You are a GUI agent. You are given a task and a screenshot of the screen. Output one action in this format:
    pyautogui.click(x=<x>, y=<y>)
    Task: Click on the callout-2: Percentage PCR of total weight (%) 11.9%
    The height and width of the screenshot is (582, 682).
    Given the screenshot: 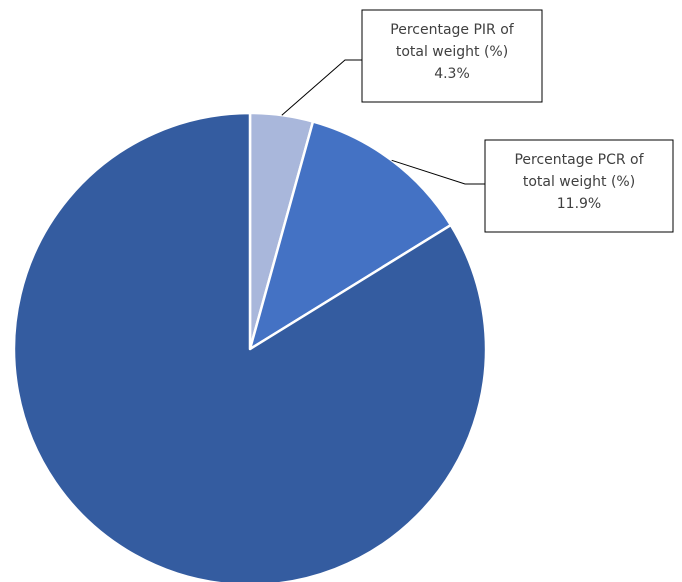 What is the action you would take?
    pyautogui.click(x=532, y=186)
    